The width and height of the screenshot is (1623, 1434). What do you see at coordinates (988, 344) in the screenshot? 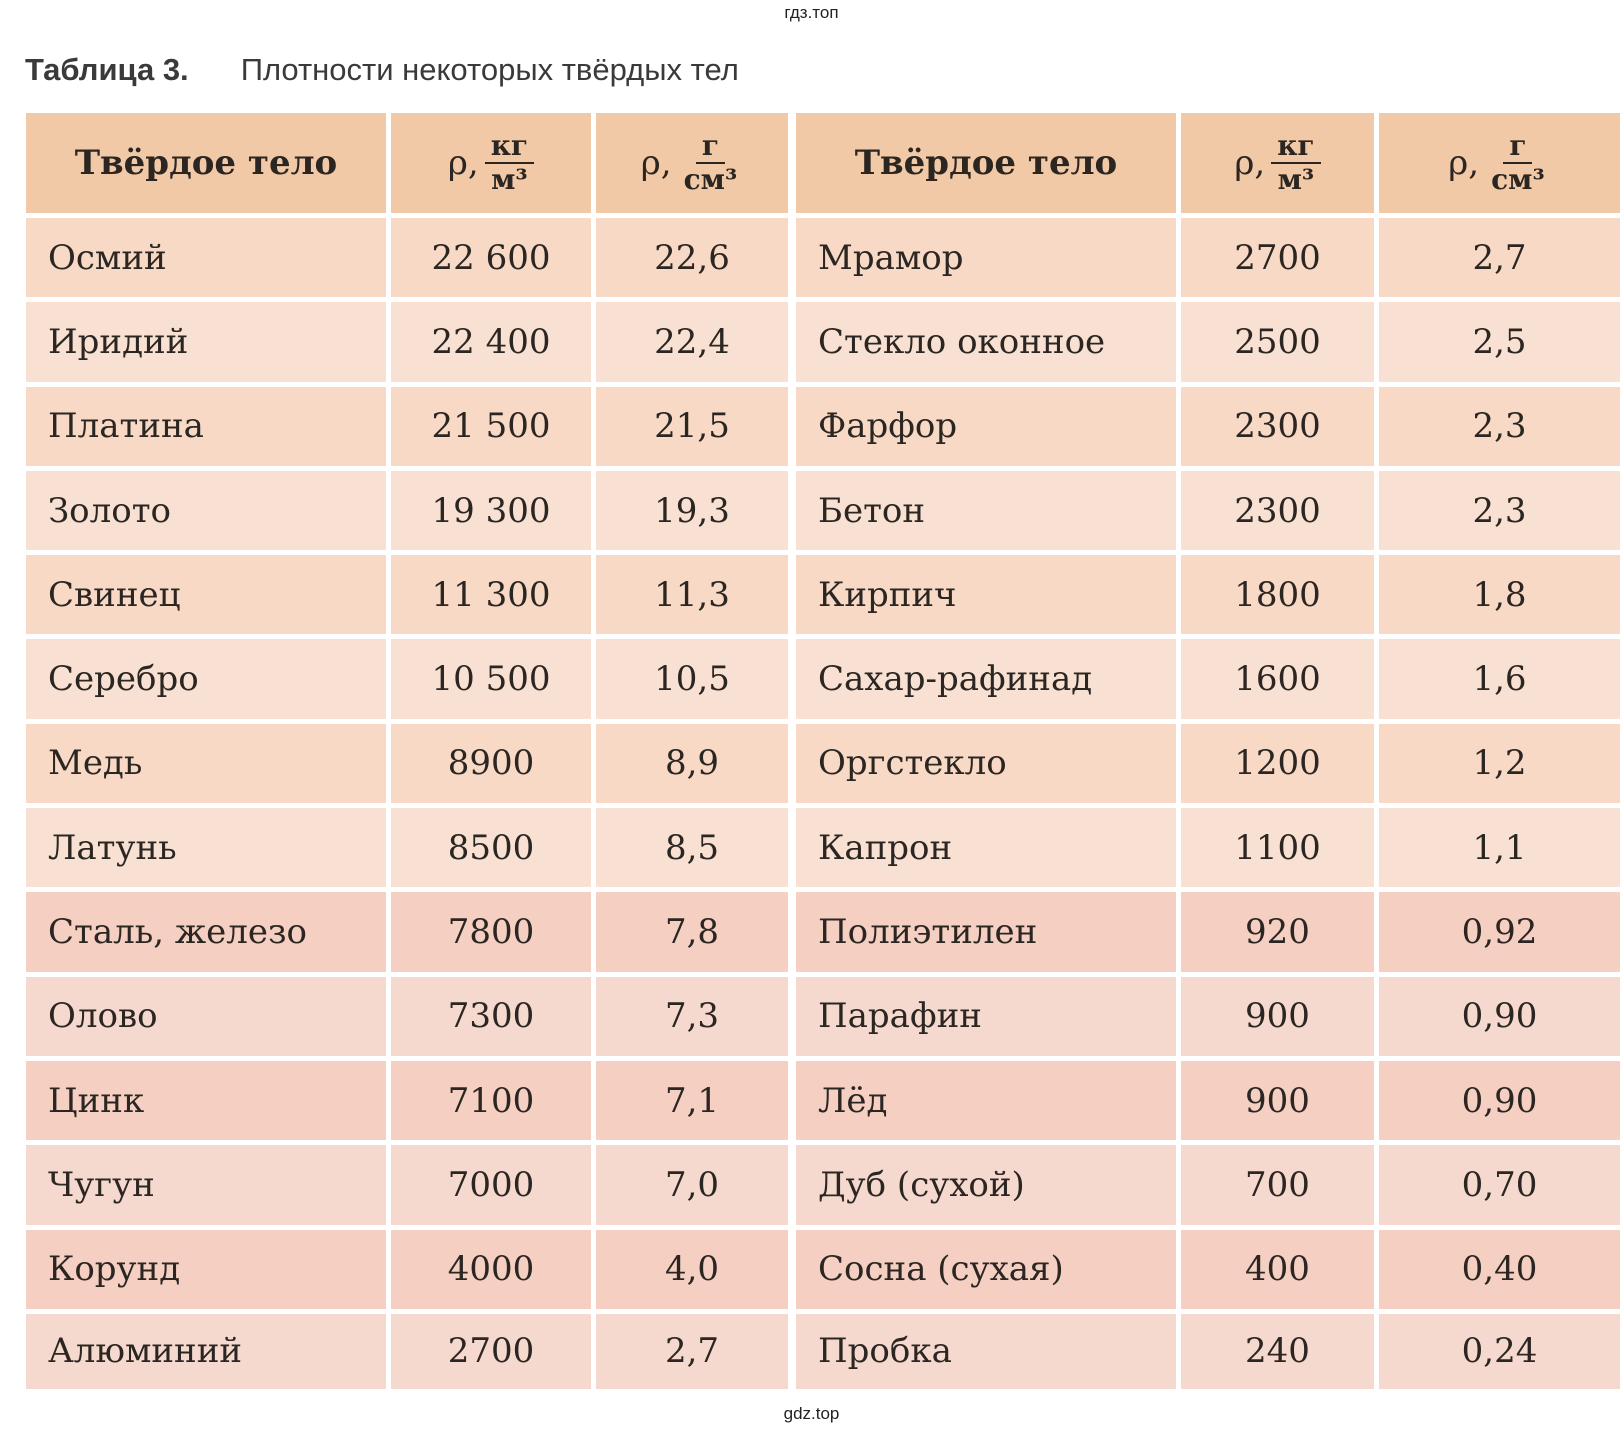
I see `solid-name-right: Стекло оконное` at bounding box center [988, 344].